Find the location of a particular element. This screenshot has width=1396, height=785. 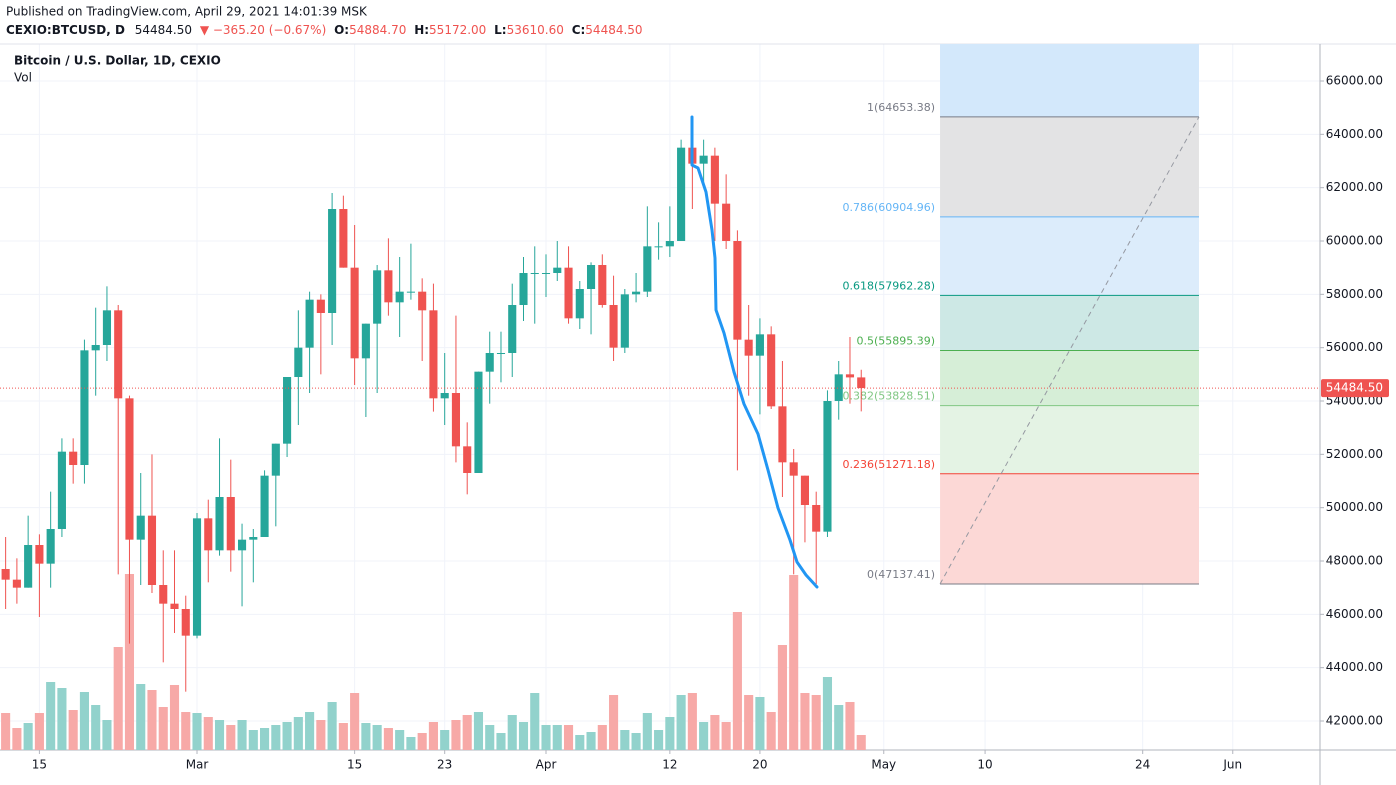

y-tick-label: 60000.00 is located at coordinates (1354, 241).